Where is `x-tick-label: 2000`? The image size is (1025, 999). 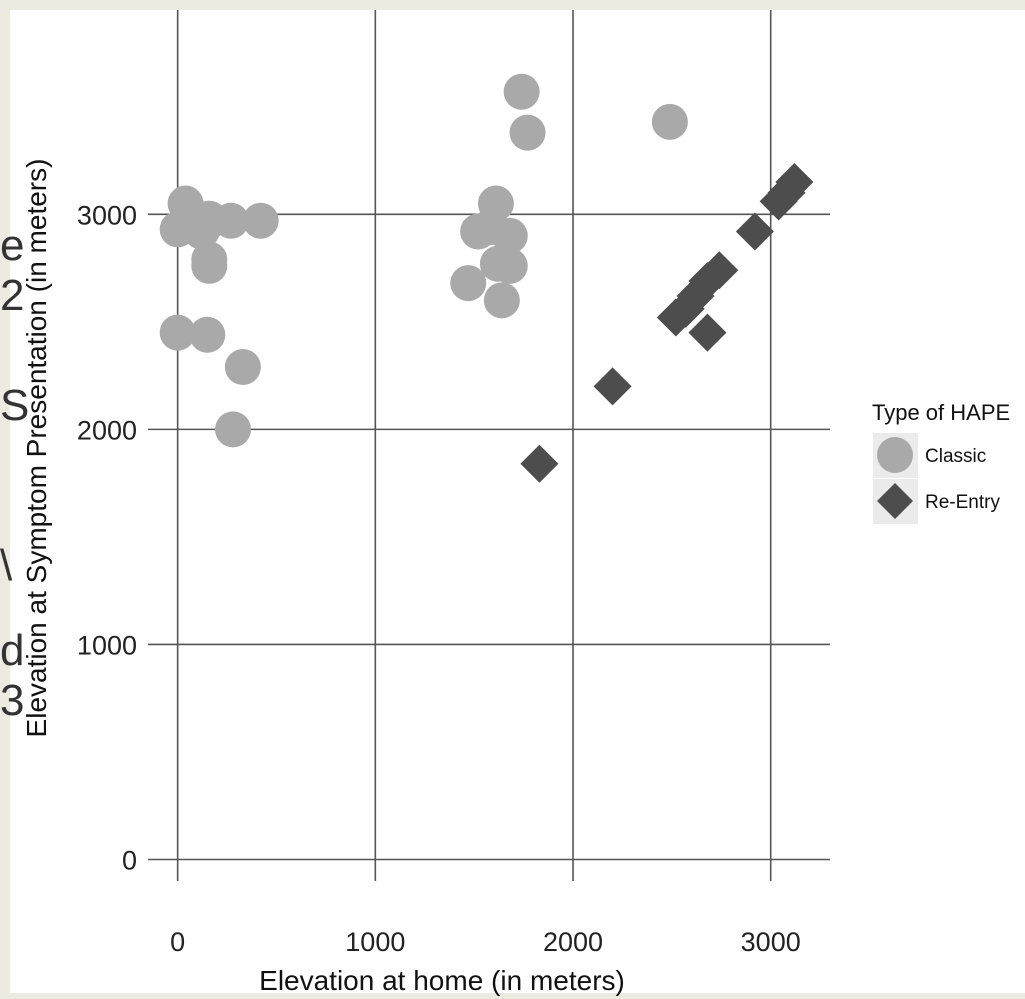
x-tick-label: 2000 is located at coordinates (573, 942).